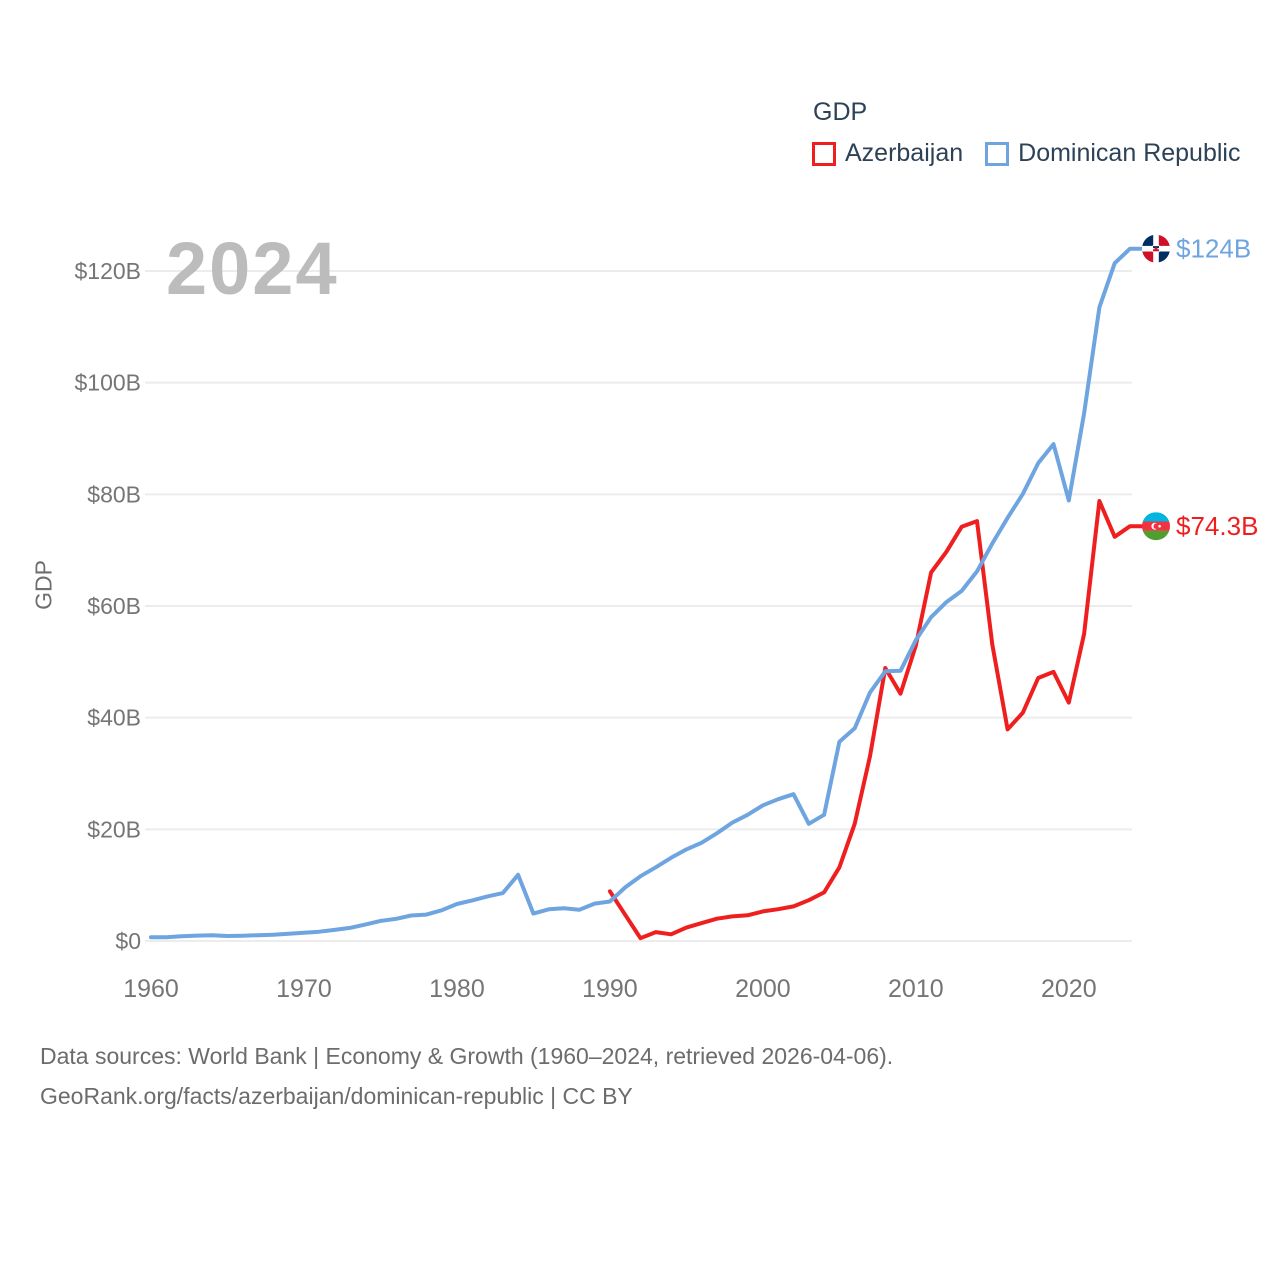 This screenshot has width=1280, height=1280. I want to click on legend-item-azerbaijan: Azerbaijan, so click(887, 153).